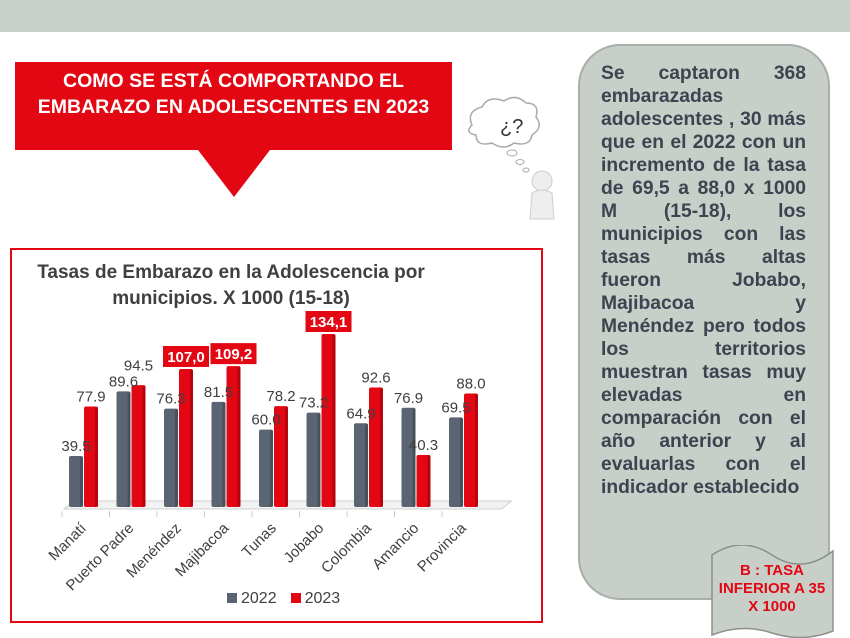 The image size is (850, 638). What do you see at coordinates (772, 588) in the screenshot?
I see `flag-text: B : TASA INFERIOR A 35 X 1000` at bounding box center [772, 588].